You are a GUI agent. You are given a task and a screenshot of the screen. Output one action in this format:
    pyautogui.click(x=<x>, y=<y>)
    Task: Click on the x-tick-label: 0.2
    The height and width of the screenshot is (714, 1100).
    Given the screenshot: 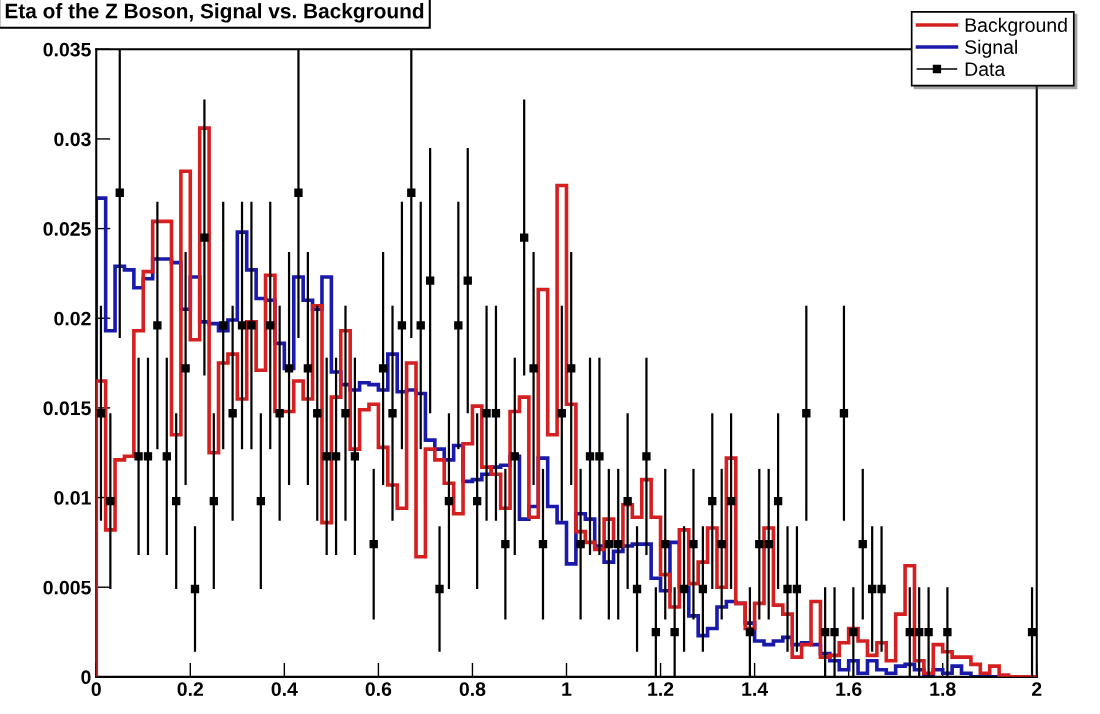 What is the action you would take?
    pyautogui.click(x=190, y=689)
    